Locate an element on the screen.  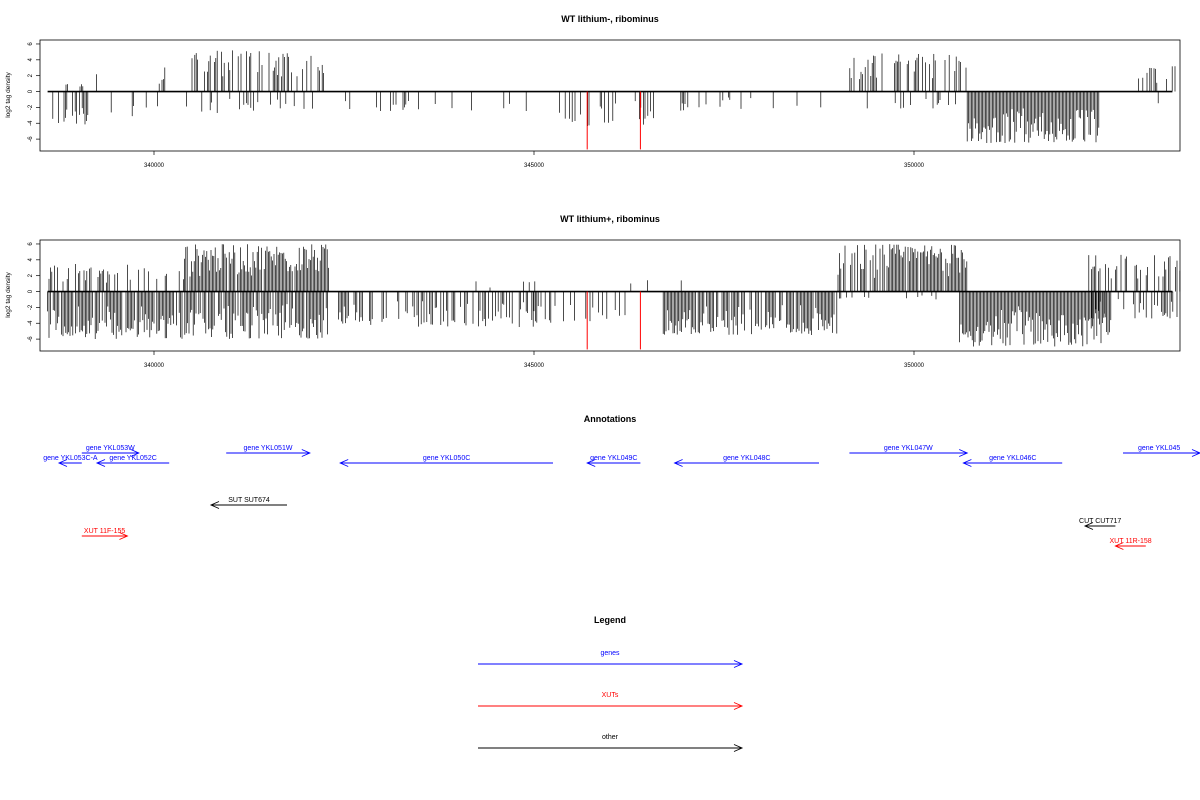
annotation-feature: gene YKL045 is located at coordinates (1161, 451).